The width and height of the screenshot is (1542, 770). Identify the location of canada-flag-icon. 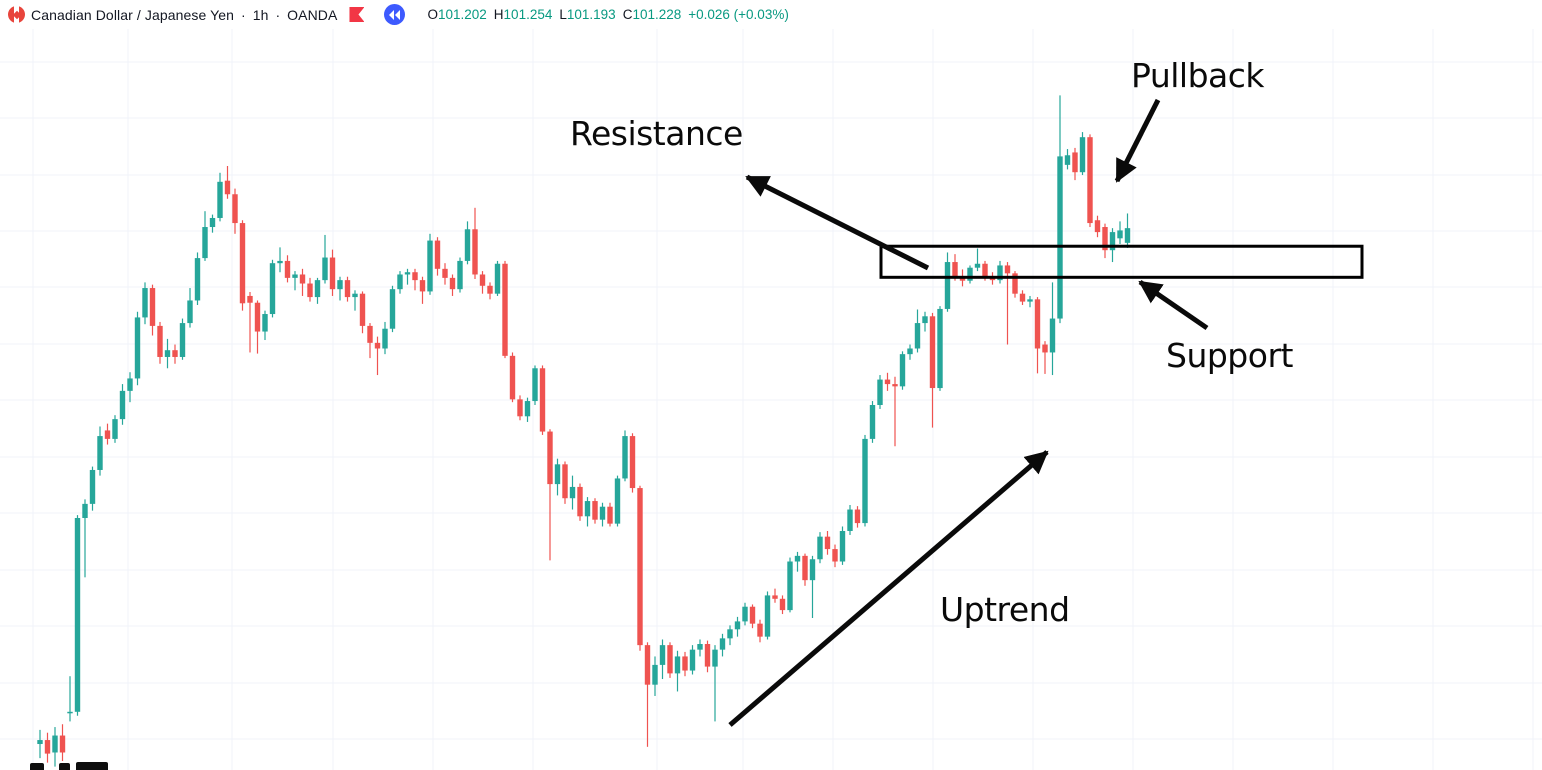
(16, 14).